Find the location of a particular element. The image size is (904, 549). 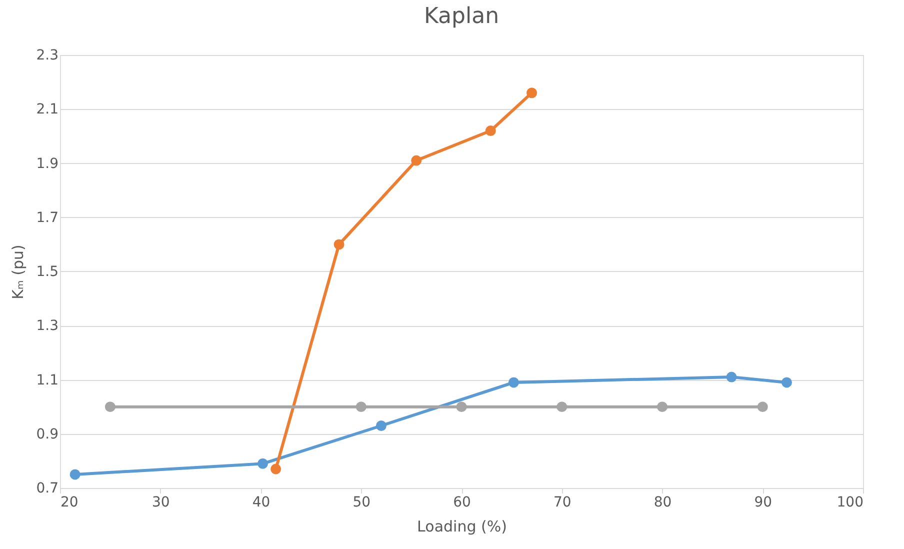

x-tick-label: 20 is located at coordinates (69, 502).